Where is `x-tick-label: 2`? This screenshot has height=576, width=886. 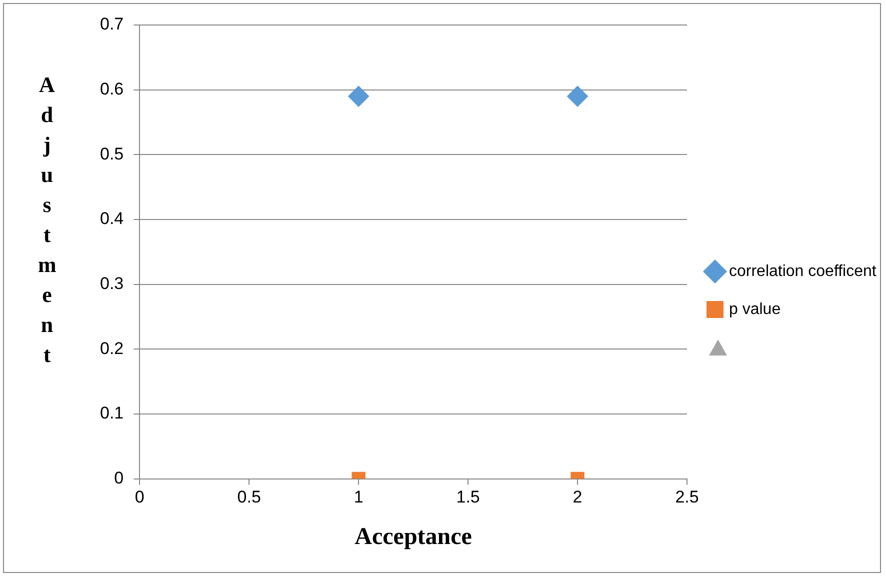 x-tick-label: 2 is located at coordinates (577, 497).